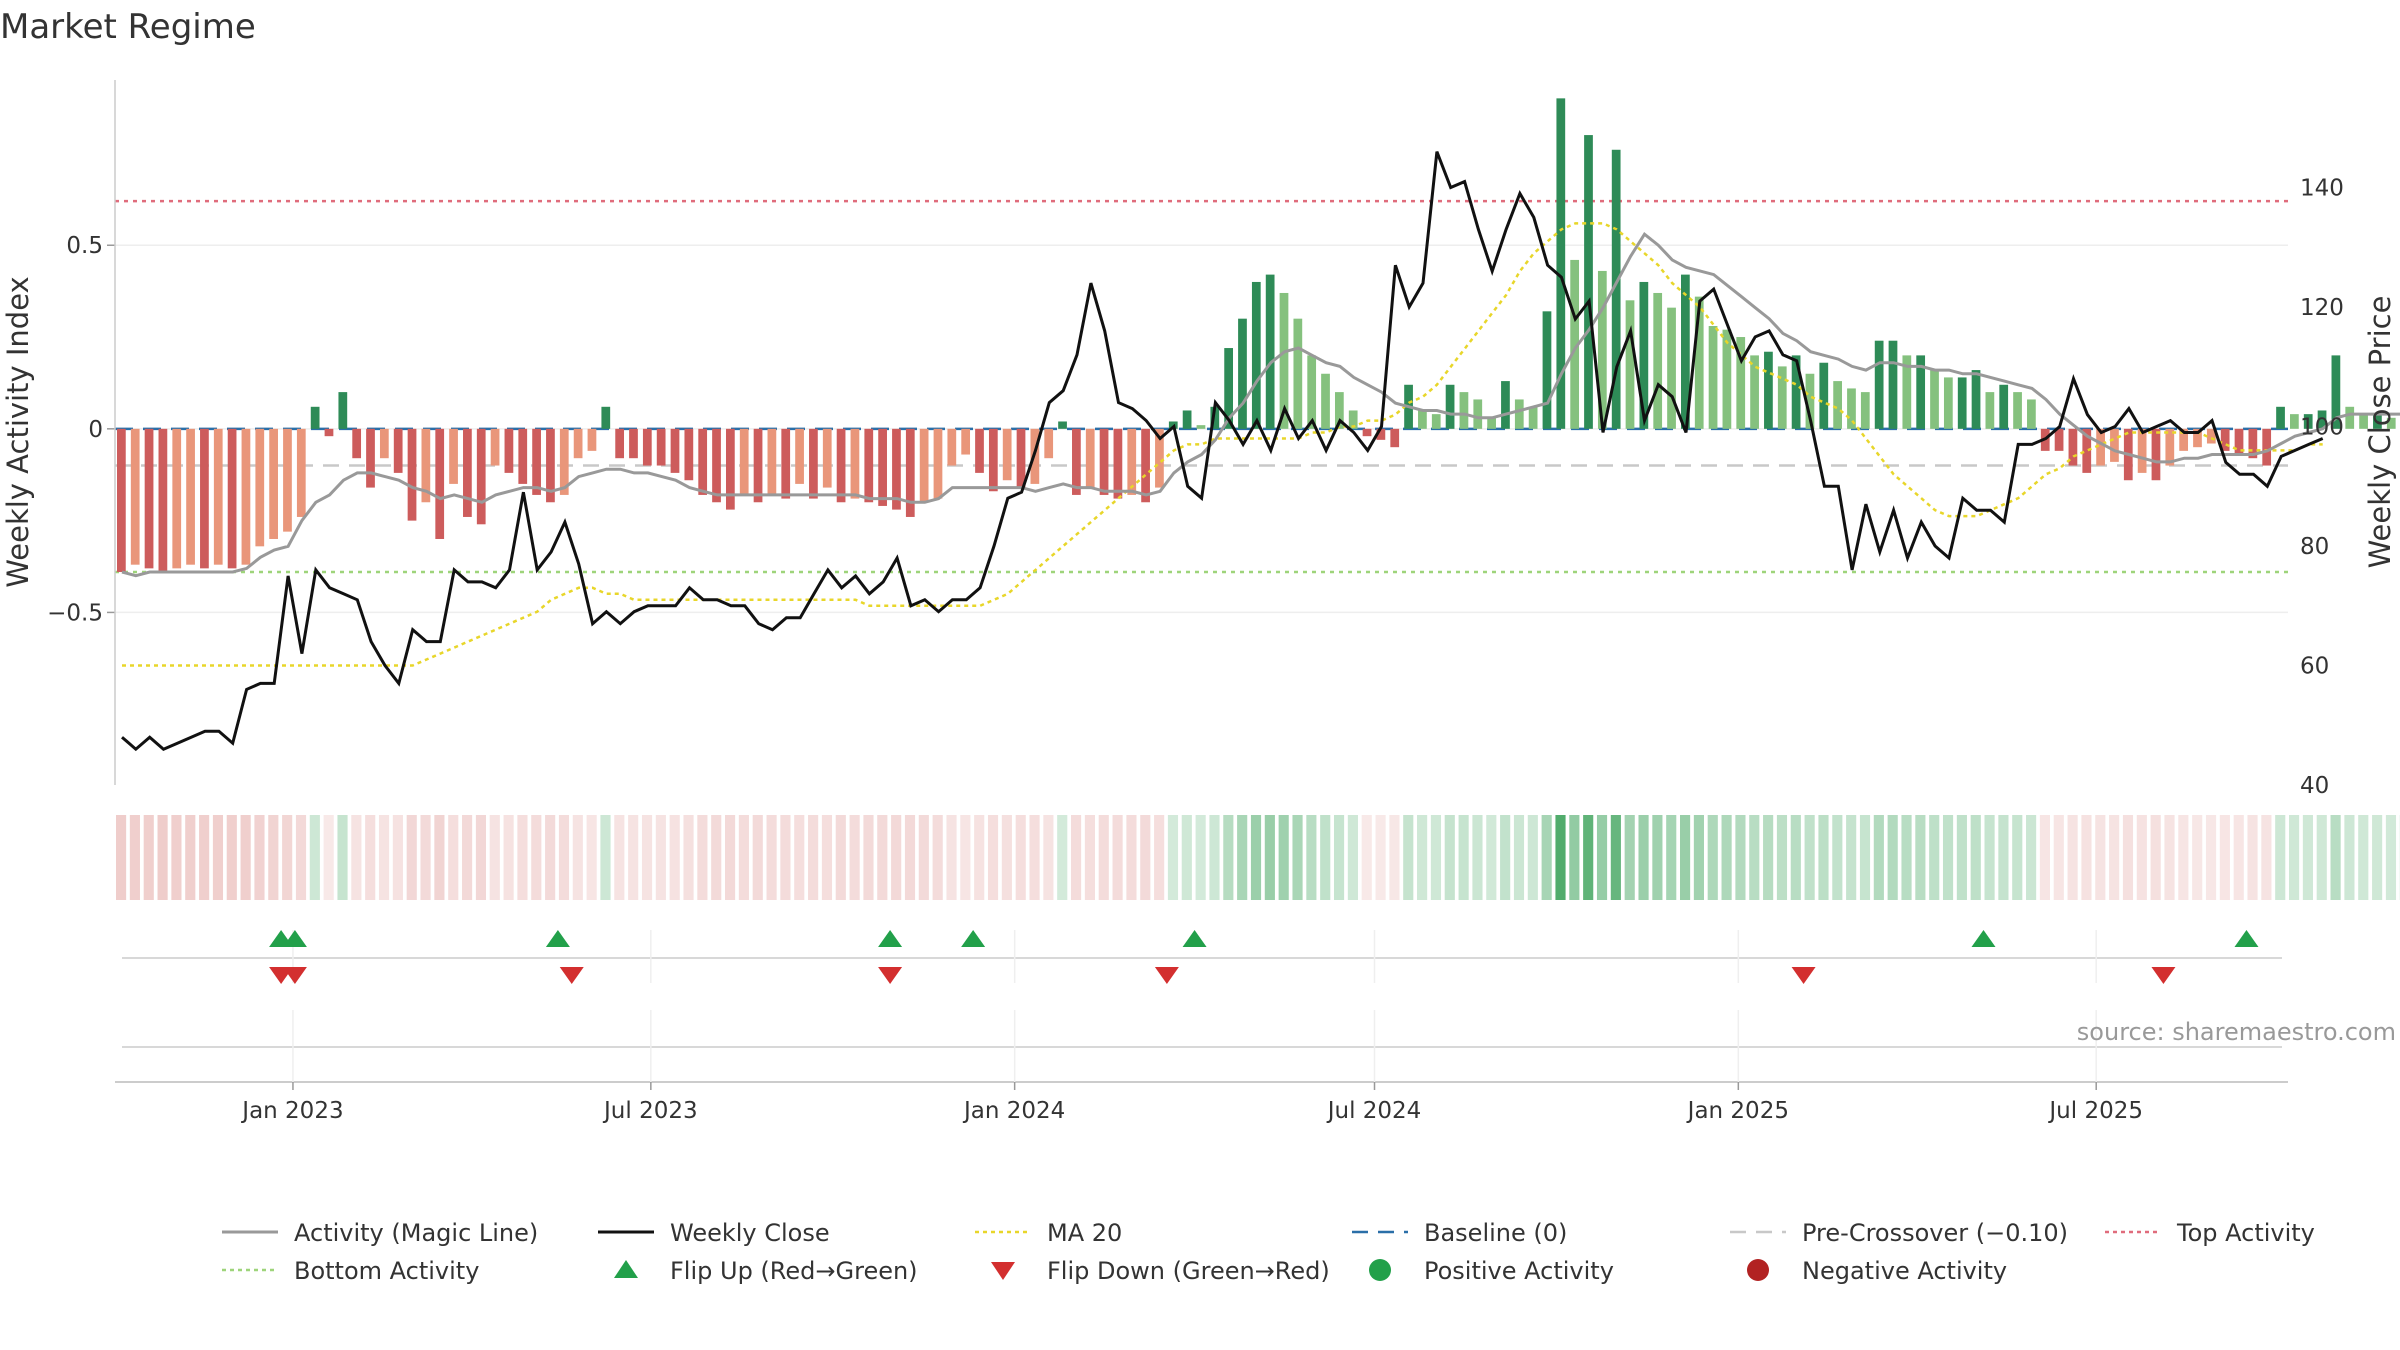 This screenshot has width=2400, height=1350. I want to click on y-tick-label-right-4: 60, so click(2314, 667).